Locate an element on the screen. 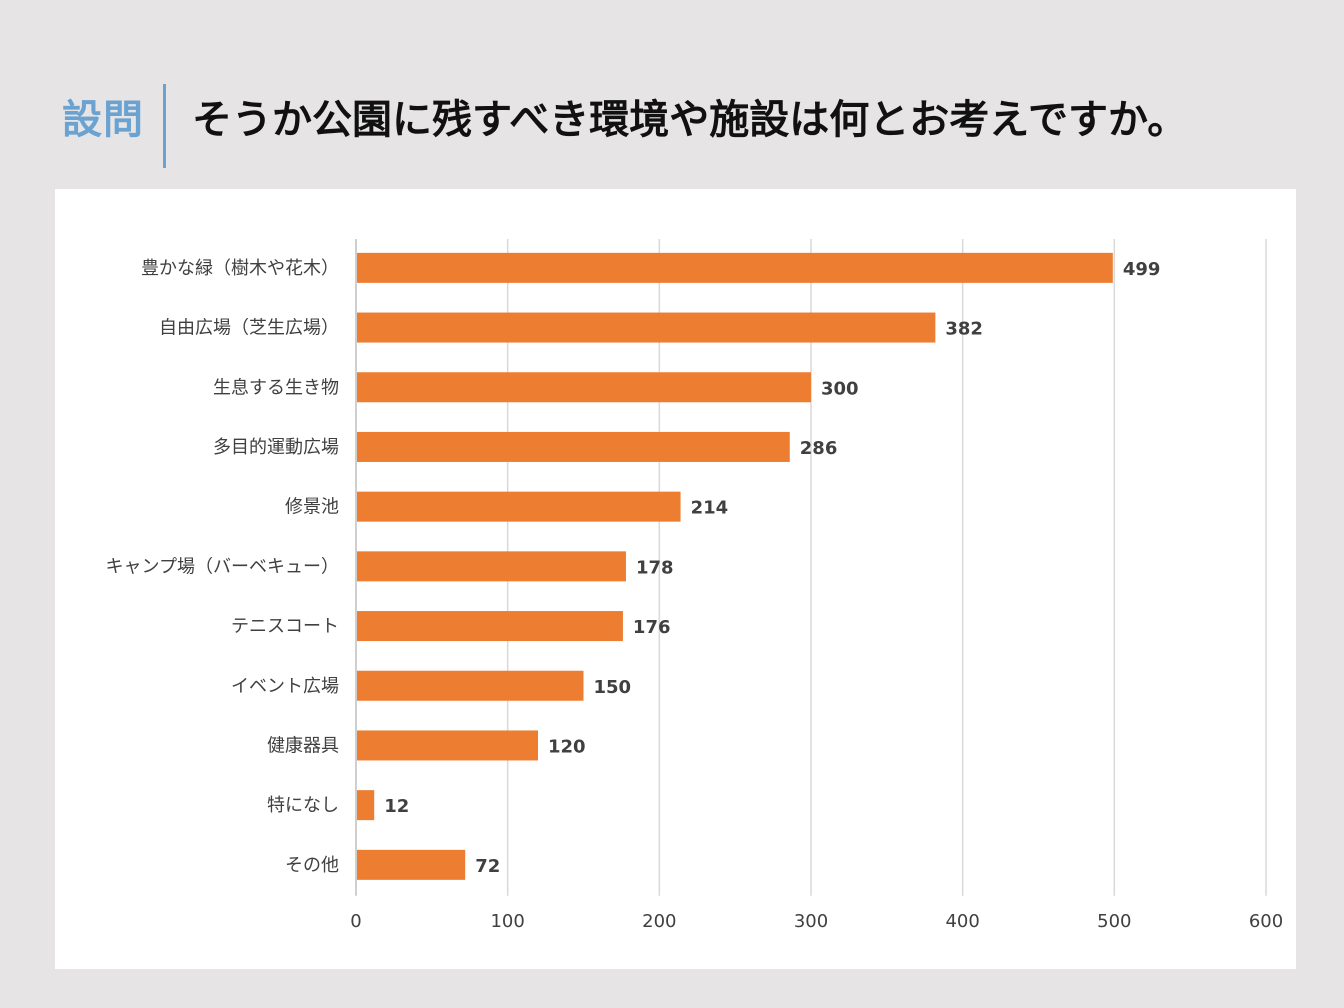  category-label: テニスコート is located at coordinates (285, 626).